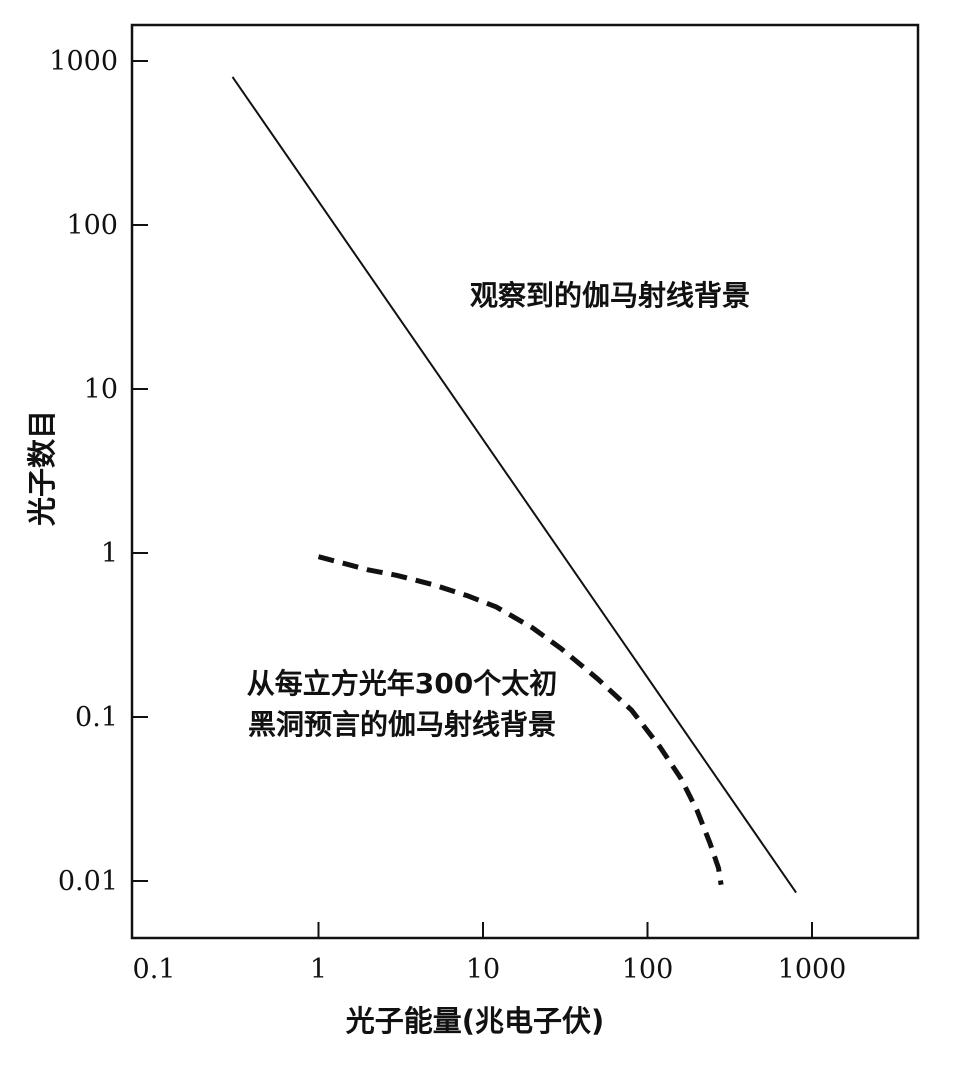 The height and width of the screenshot is (1066, 958). What do you see at coordinates (812, 969) in the screenshot?
I see `x-tick-label: 1000` at bounding box center [812, 969].